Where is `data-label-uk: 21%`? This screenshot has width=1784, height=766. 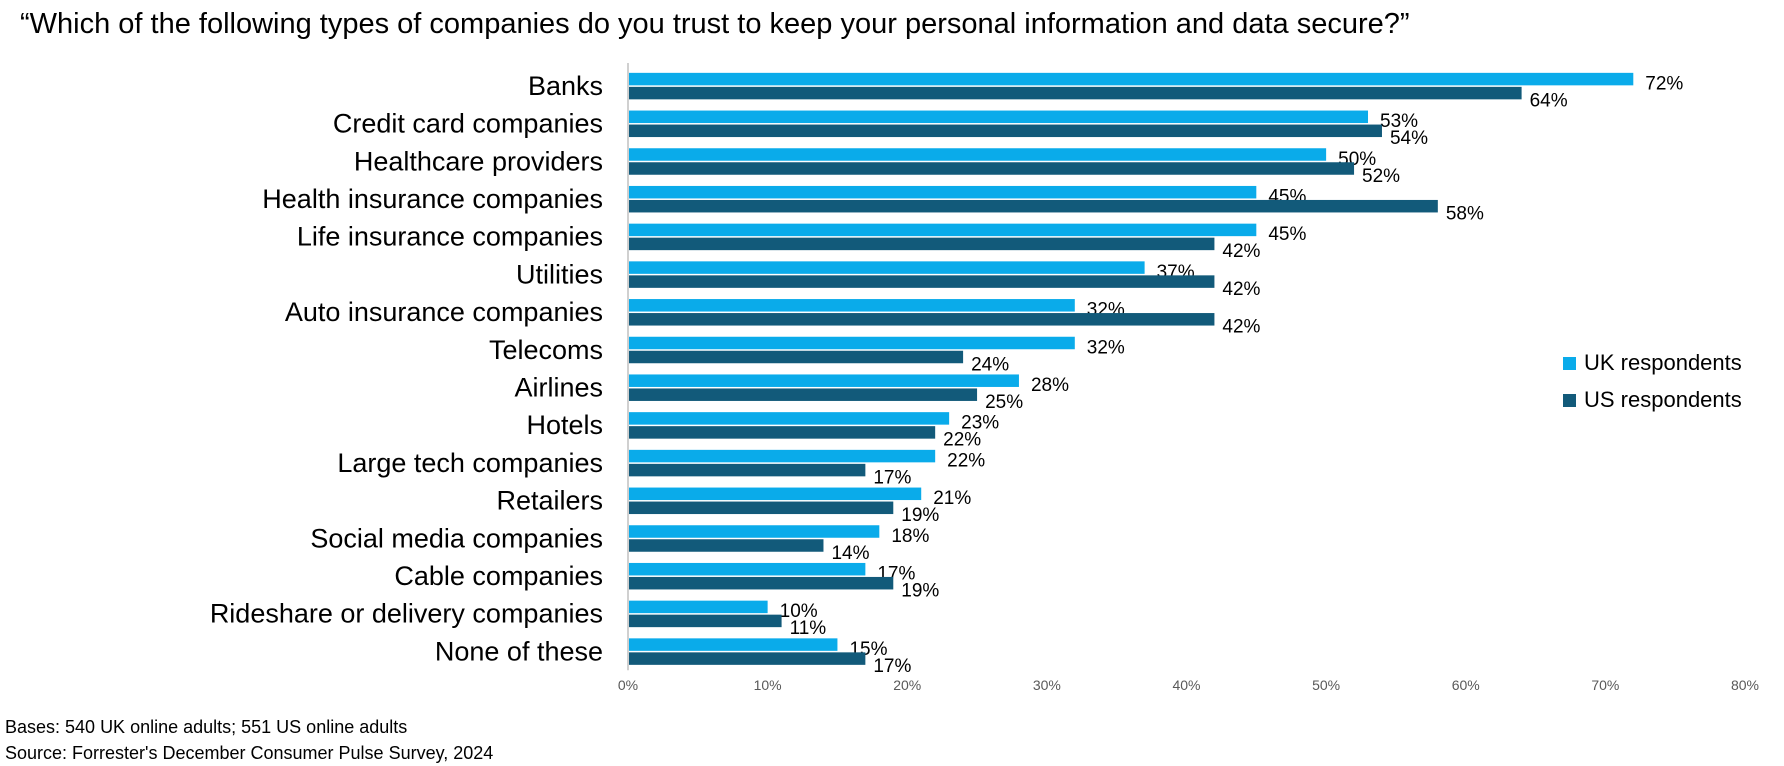 data-label-uk: 21% is located at coordinates (952, 498).